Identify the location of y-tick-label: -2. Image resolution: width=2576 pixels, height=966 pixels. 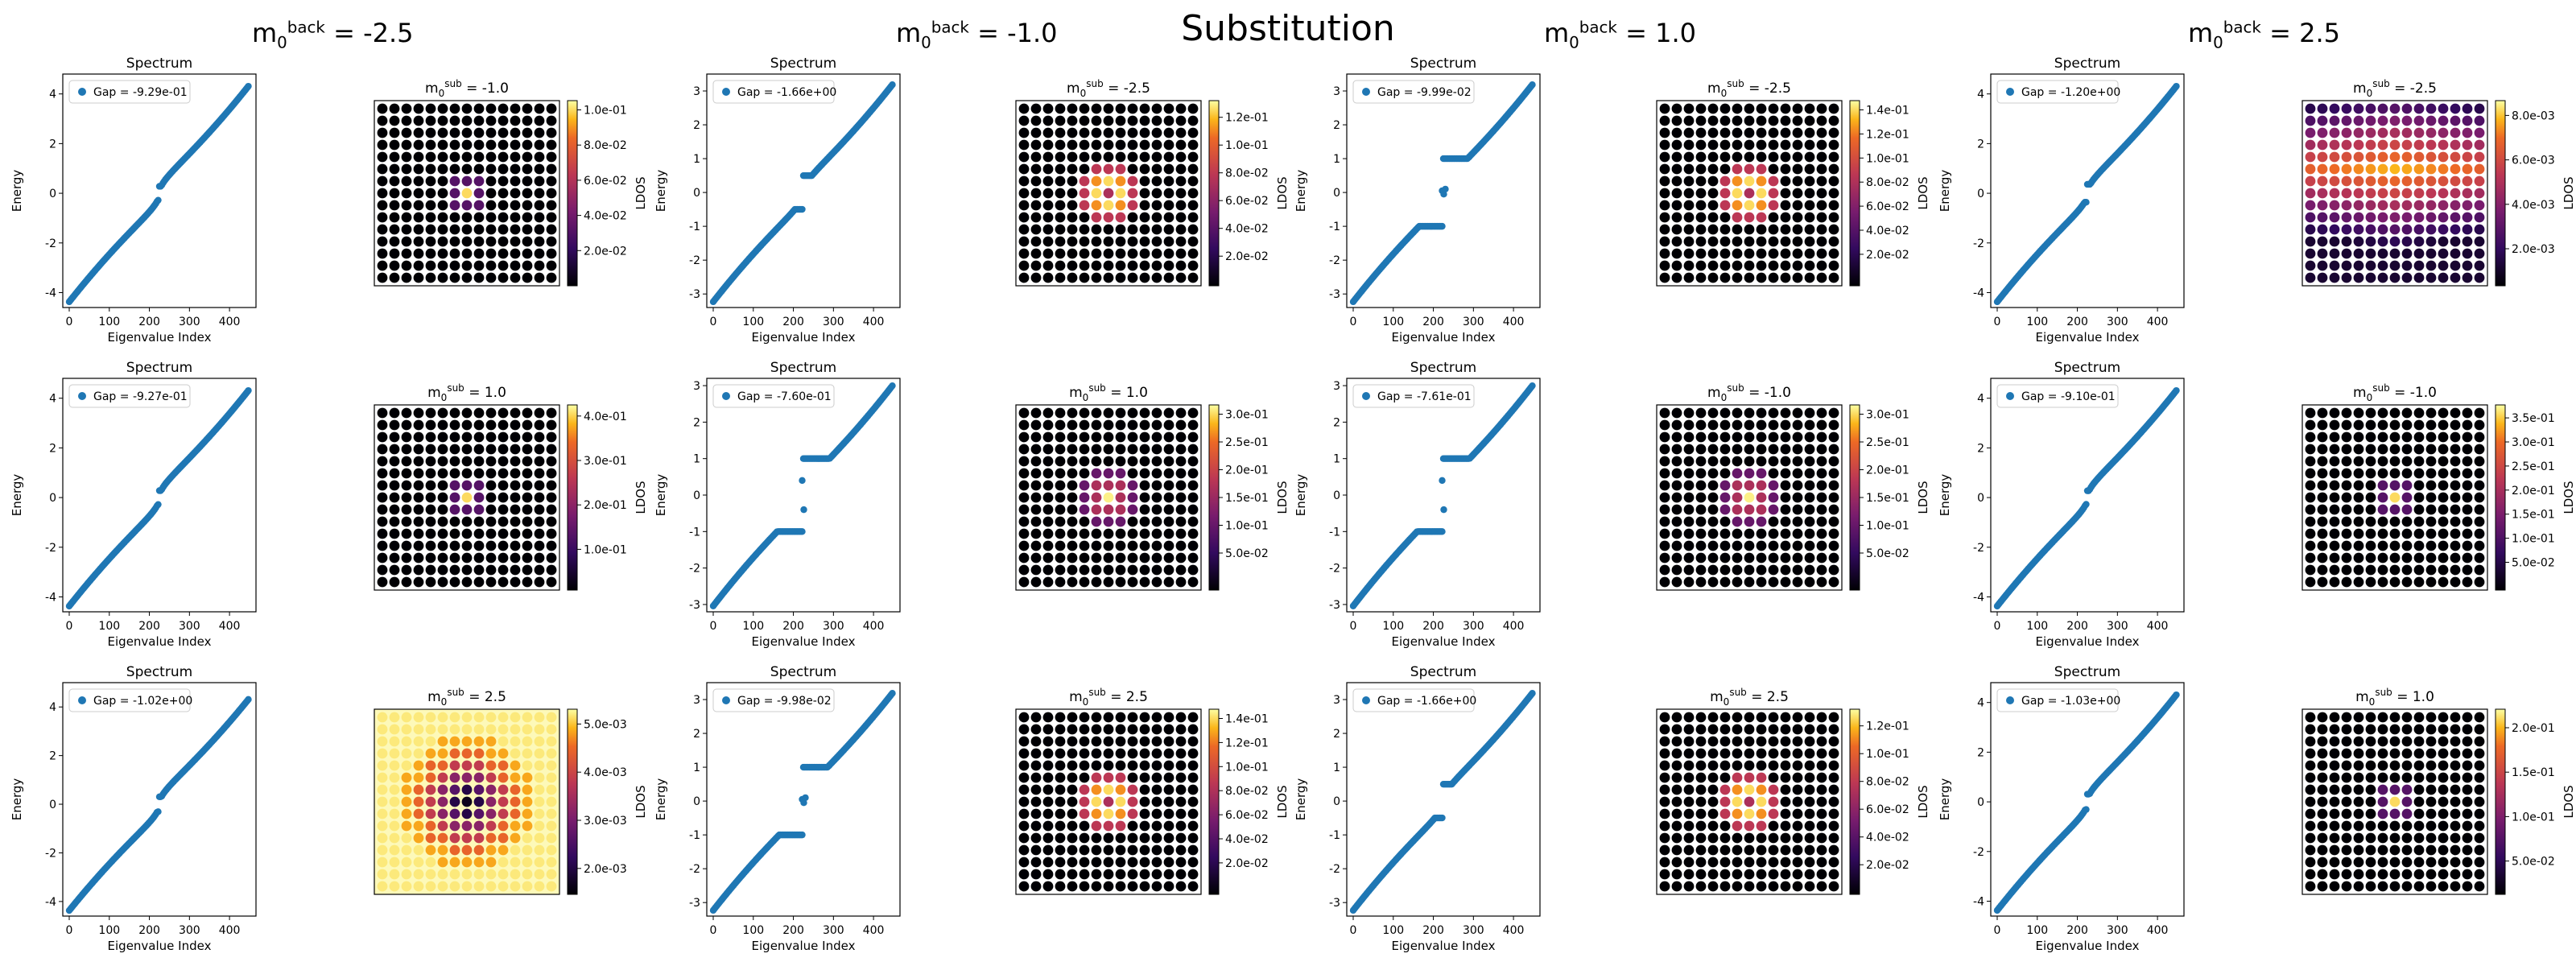
(50, 853).